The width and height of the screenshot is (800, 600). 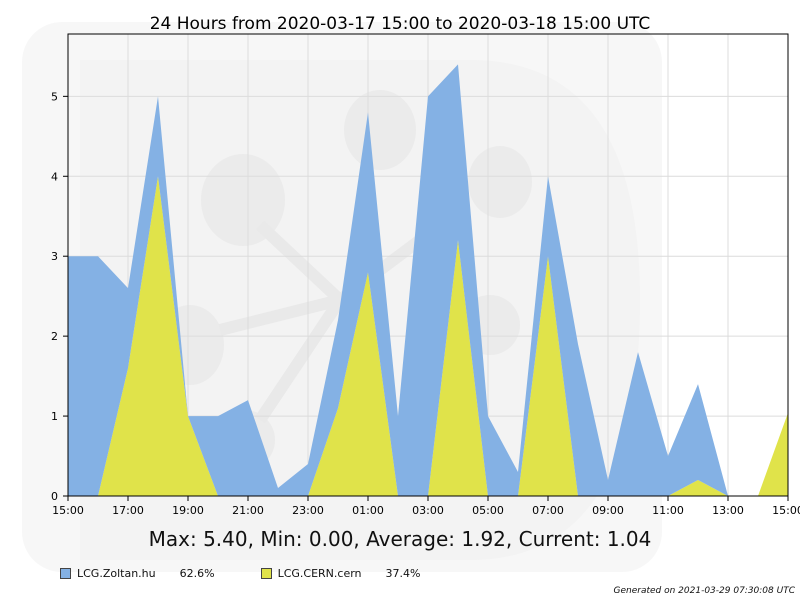 What do you see at coordinates (54, 256) in the screenshot?
I see `y-tick-label: 3` at bounding box center [54, 256].